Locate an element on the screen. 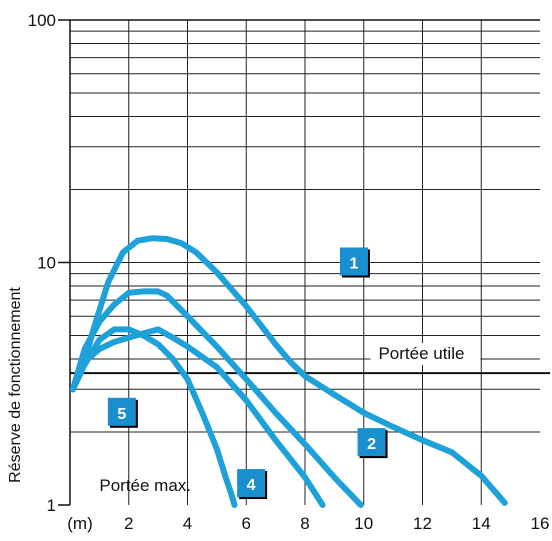  y-axis-title: Réserve de fonctionnement is located at coordinates (15, 385).